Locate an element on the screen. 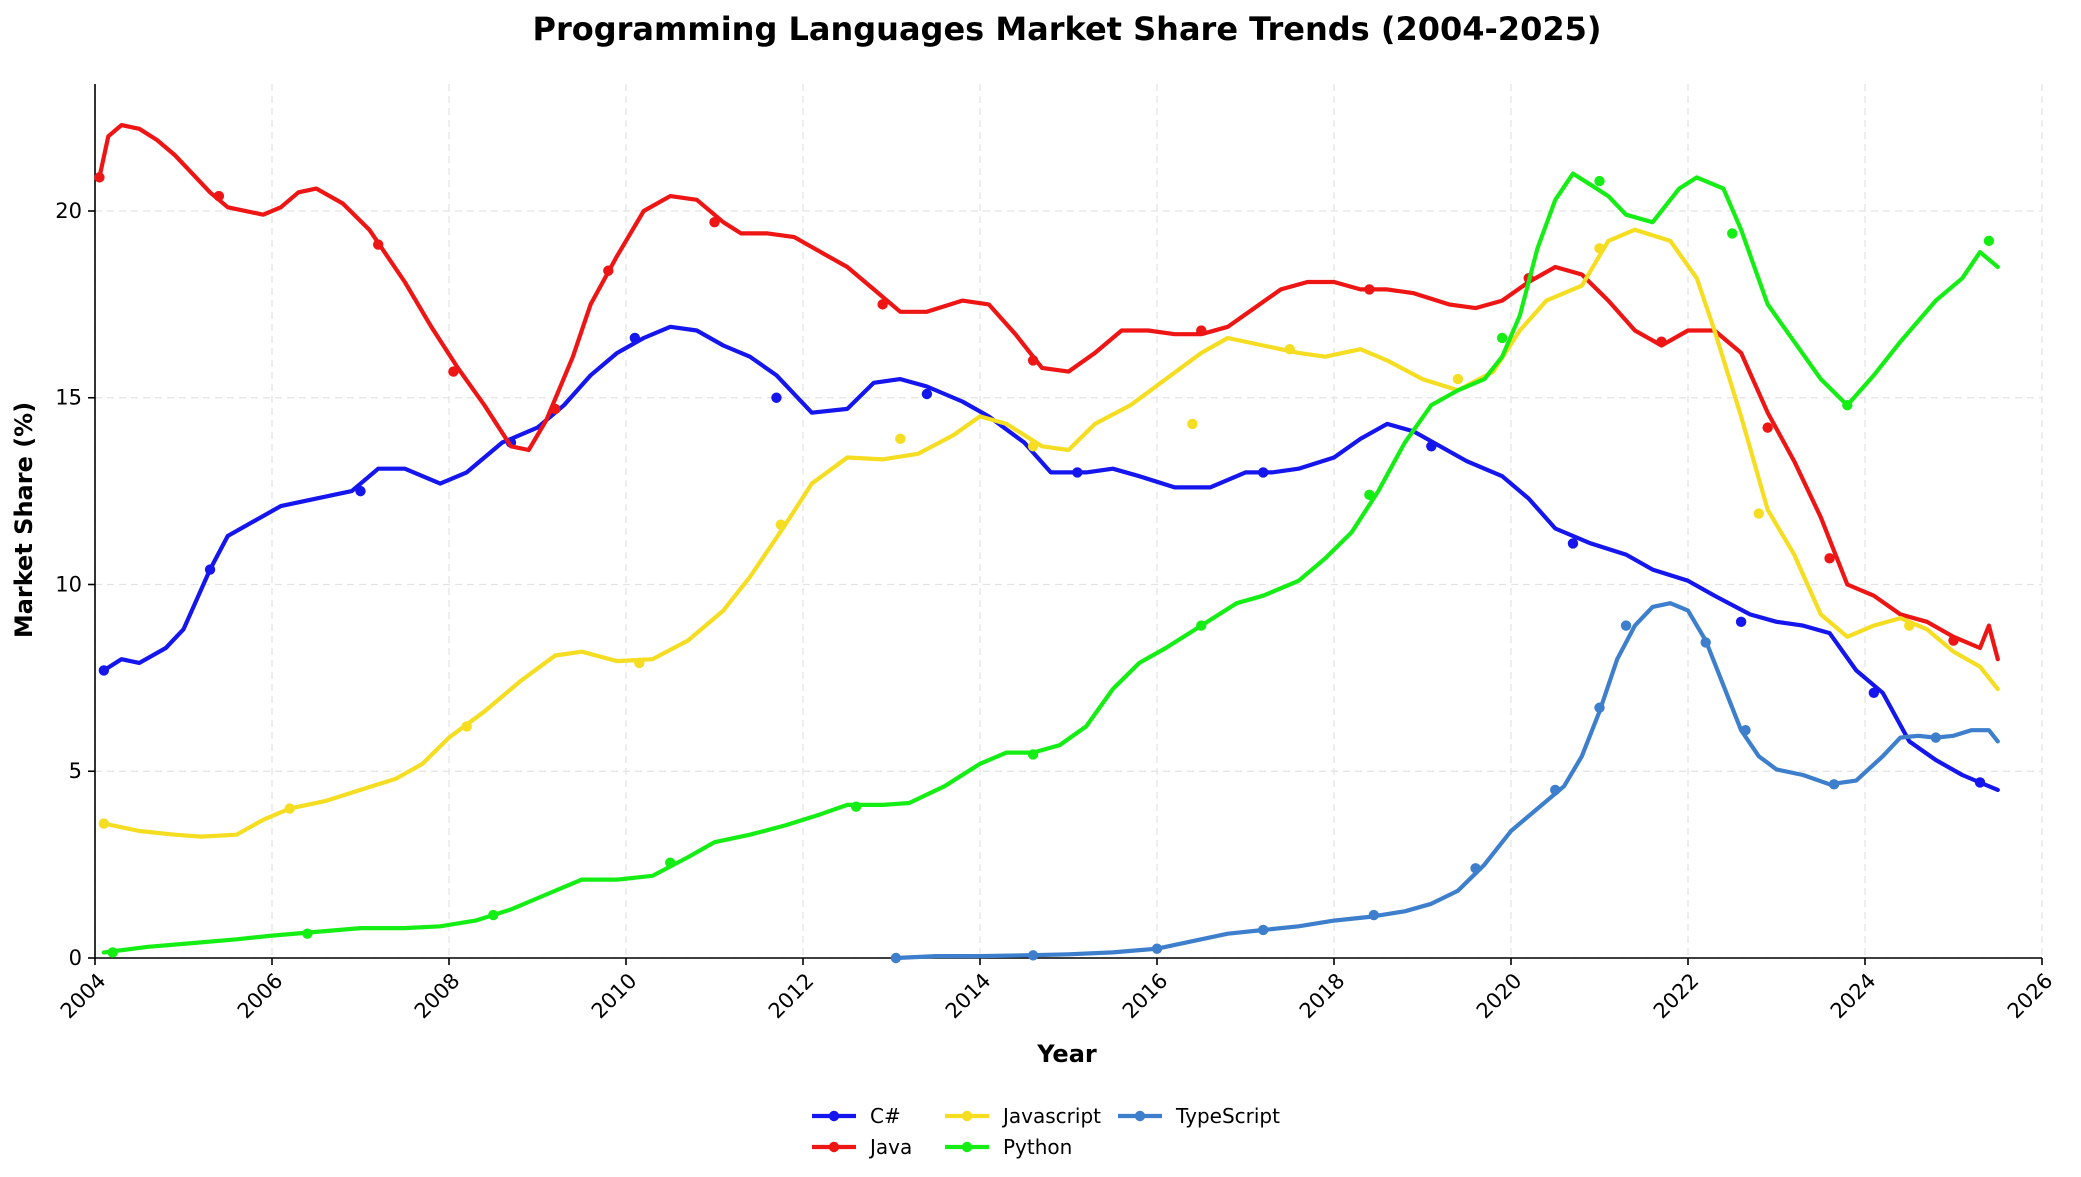 The image size is (2081, 1177). y-tick-label: 0 is located at coordinates (75, 958).